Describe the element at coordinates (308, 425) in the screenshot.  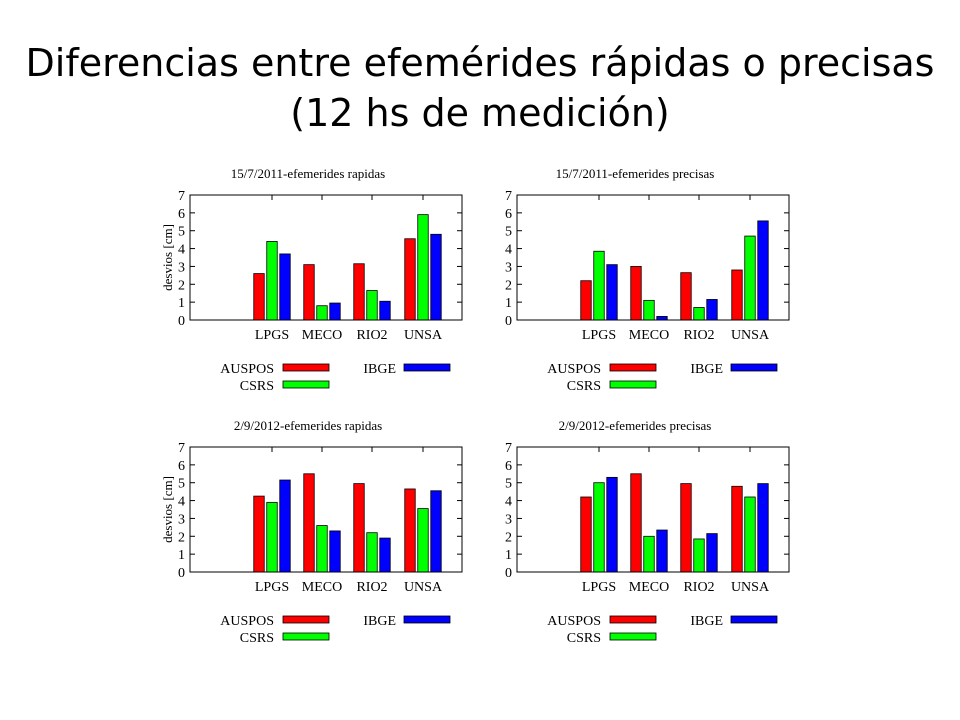
I see `chart-title: 2/9/2012-efemerides rapidas` at that location.